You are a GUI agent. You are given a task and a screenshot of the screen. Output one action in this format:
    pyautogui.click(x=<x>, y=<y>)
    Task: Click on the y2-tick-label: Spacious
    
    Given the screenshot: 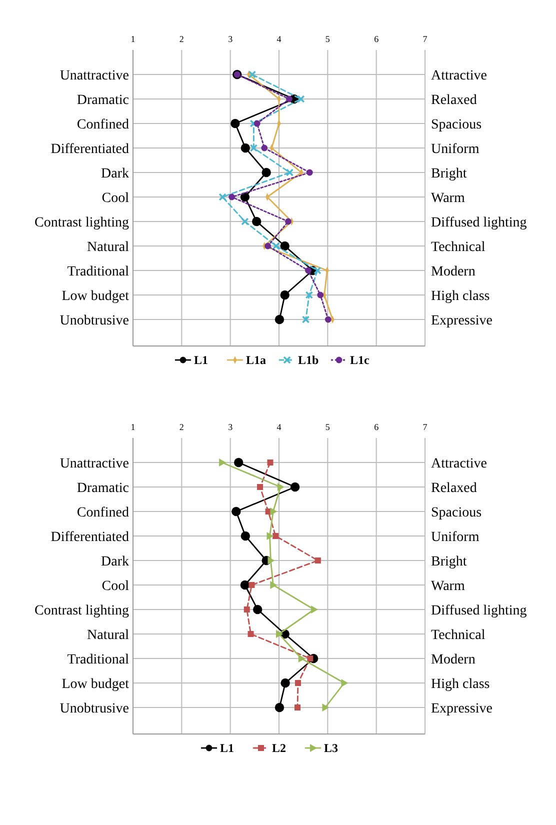 What is the action you would take?
    pyautogui.click(x=456, y=513)
    